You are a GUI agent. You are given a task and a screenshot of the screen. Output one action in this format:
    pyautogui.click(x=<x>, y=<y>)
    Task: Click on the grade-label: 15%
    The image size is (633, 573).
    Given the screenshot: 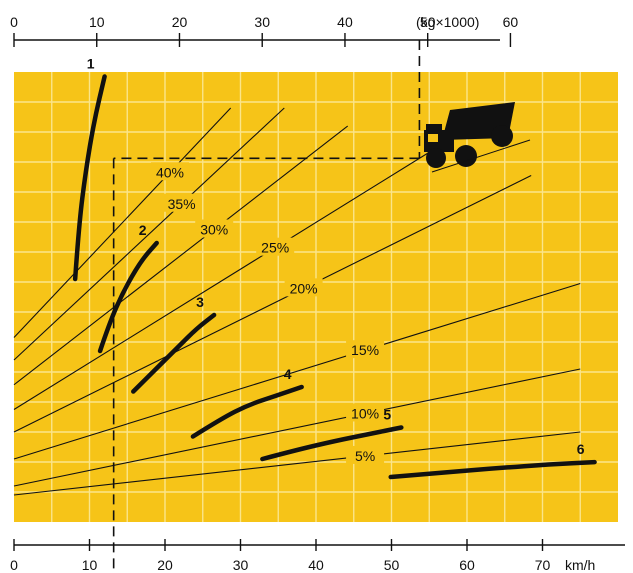 What is the action you would take?
    pyautogui.click(x=365, y=350)
    